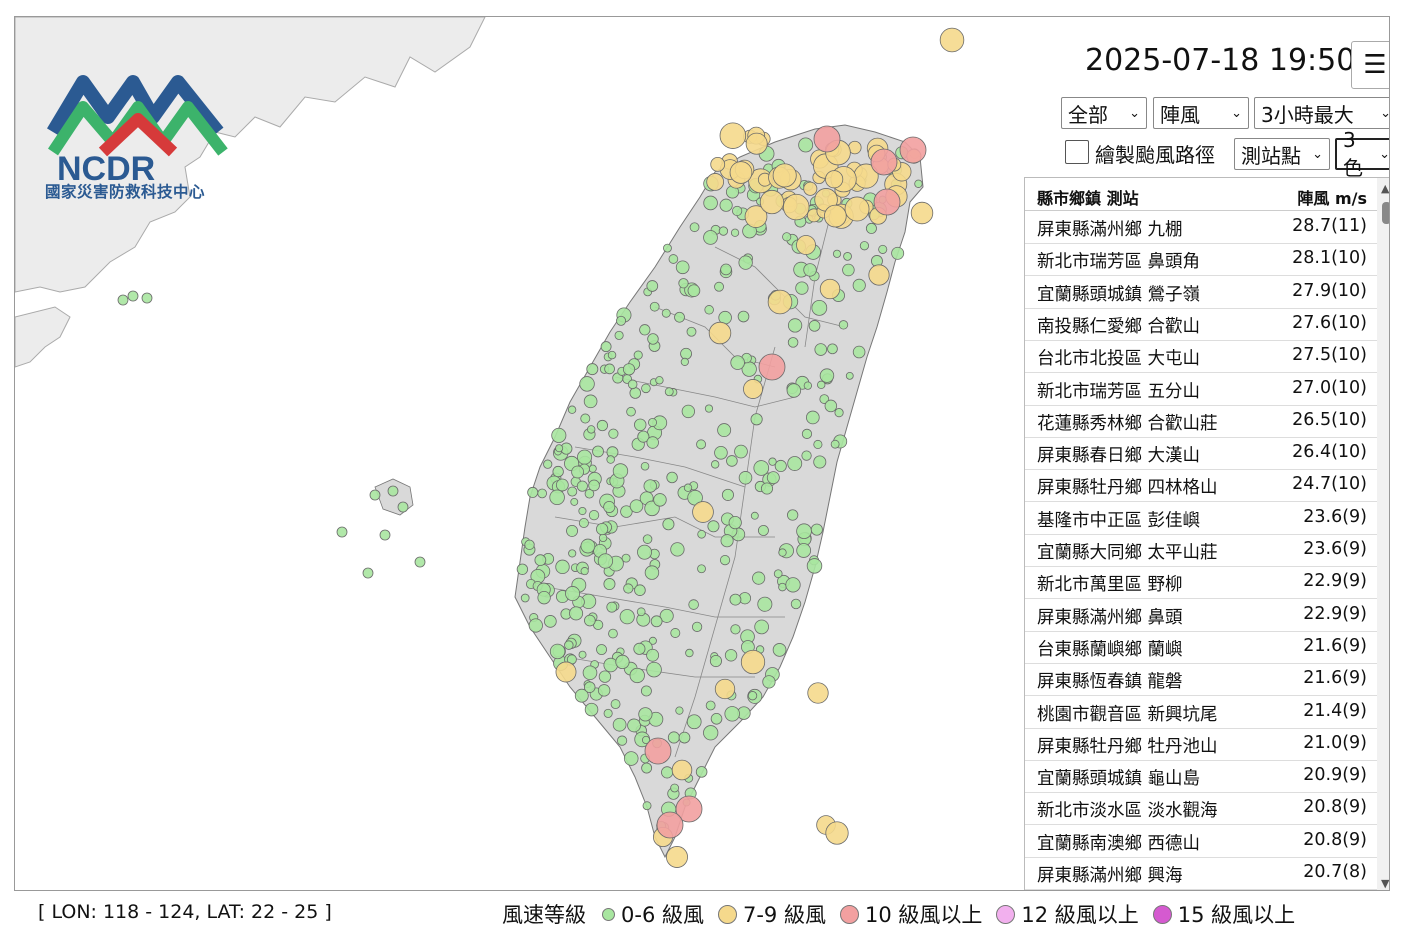  What do you see at coordinates (1385, 883) in the screenshot?
I see `scroll-down-icon: ▼` at bounding box center [1385, 883].